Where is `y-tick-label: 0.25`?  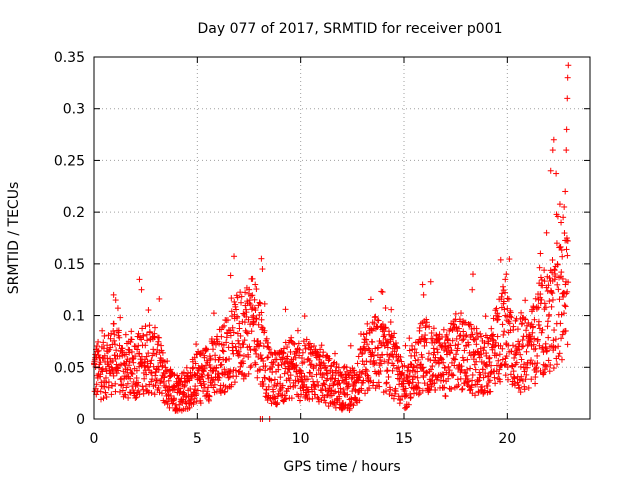
y-tick-label: 0.25 is located at coordinates (69, 161).